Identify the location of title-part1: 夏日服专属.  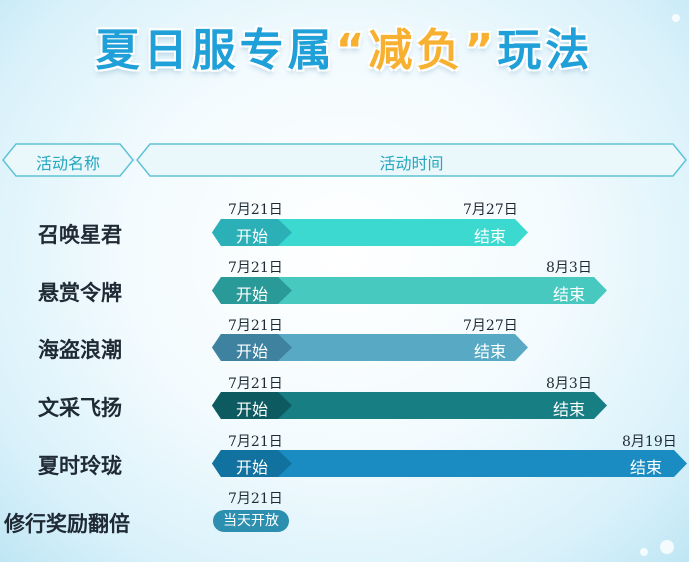
(215, 50).